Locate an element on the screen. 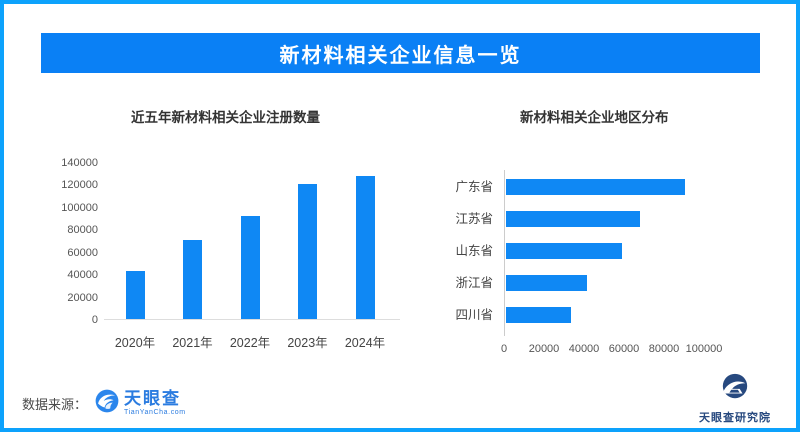 The height and width of the screenshot is (432, 800). right-chart-category-axis: 广东省江苏省山东省浙江省四川省 is located at coordinates (464, 251).